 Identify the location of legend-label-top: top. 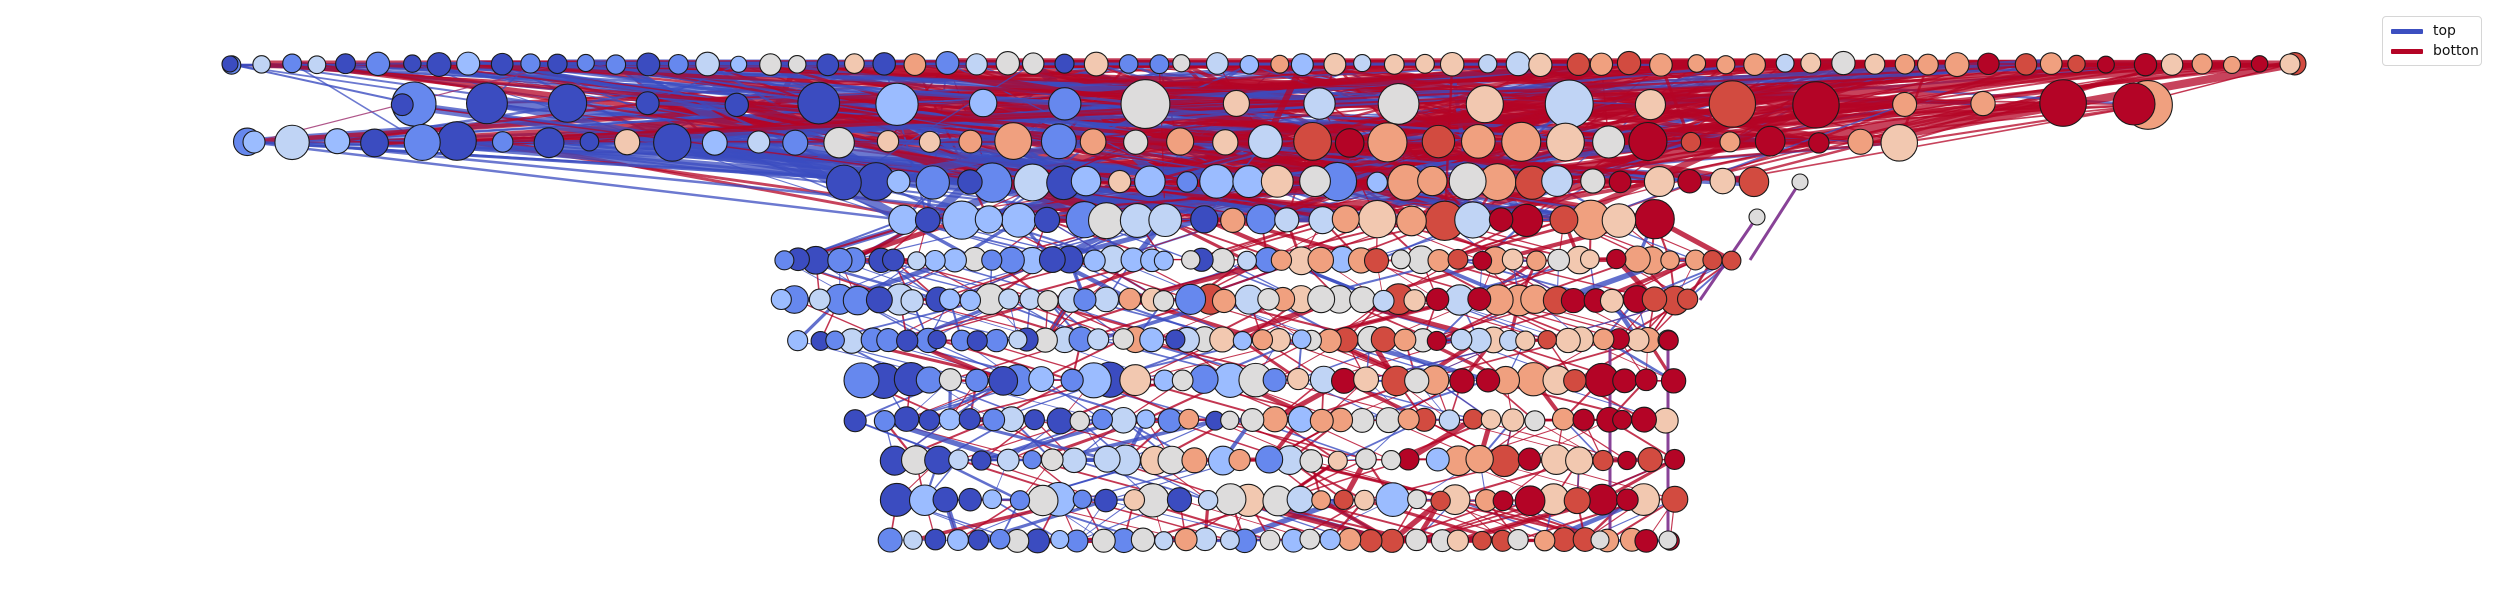
(2444, 31).